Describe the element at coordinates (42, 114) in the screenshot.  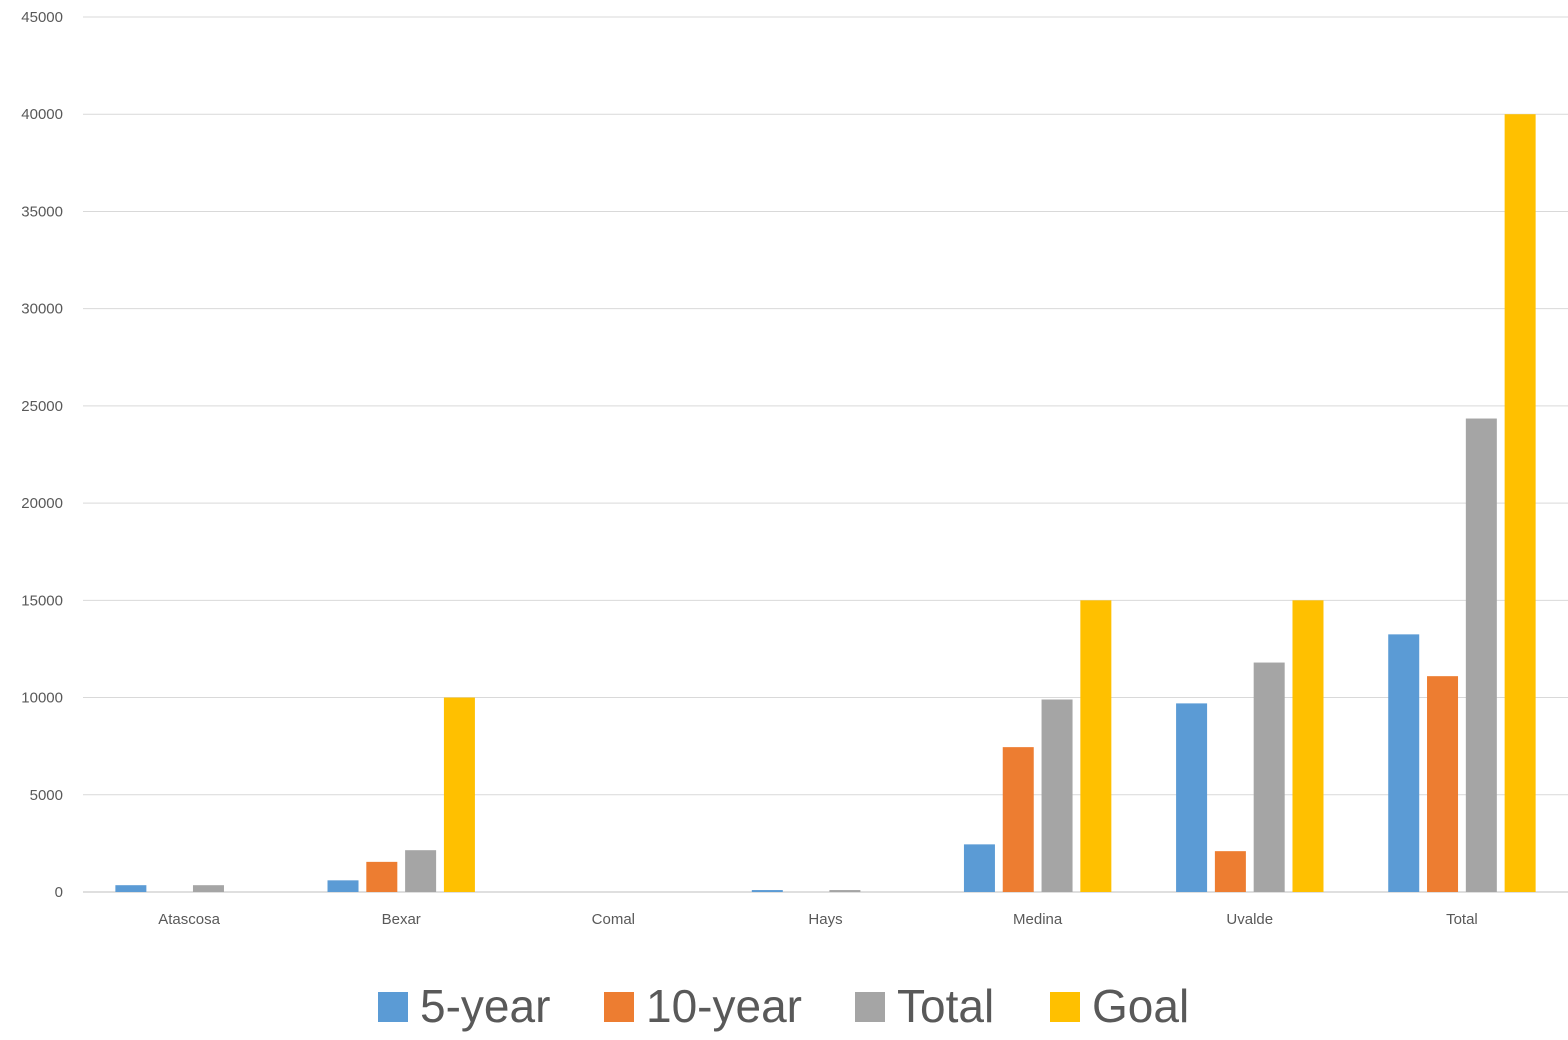
I see `y-tick-label: 40000` at that location.